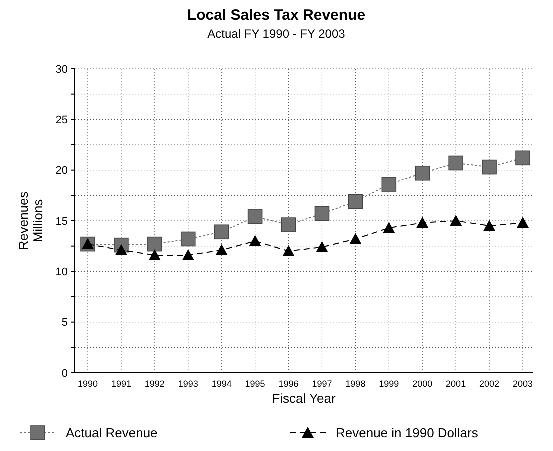 The image size is (553, 451). I want to click on x-tick-label: 1998, so click(356, 384).